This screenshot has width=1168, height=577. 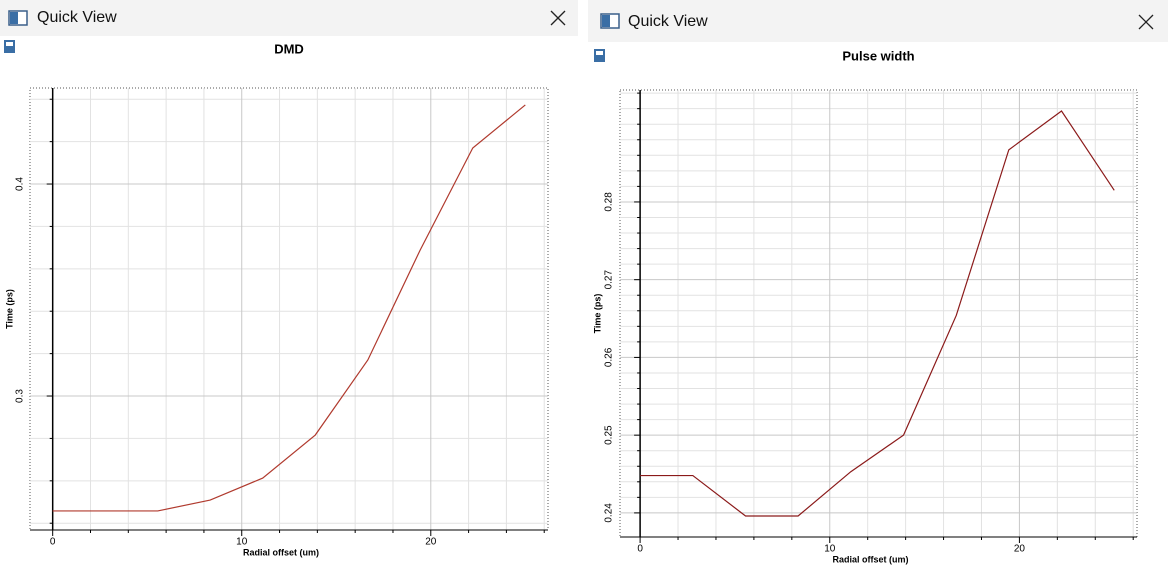 I want to click on chart-title: Pulse width, so click(x=878, y=55).